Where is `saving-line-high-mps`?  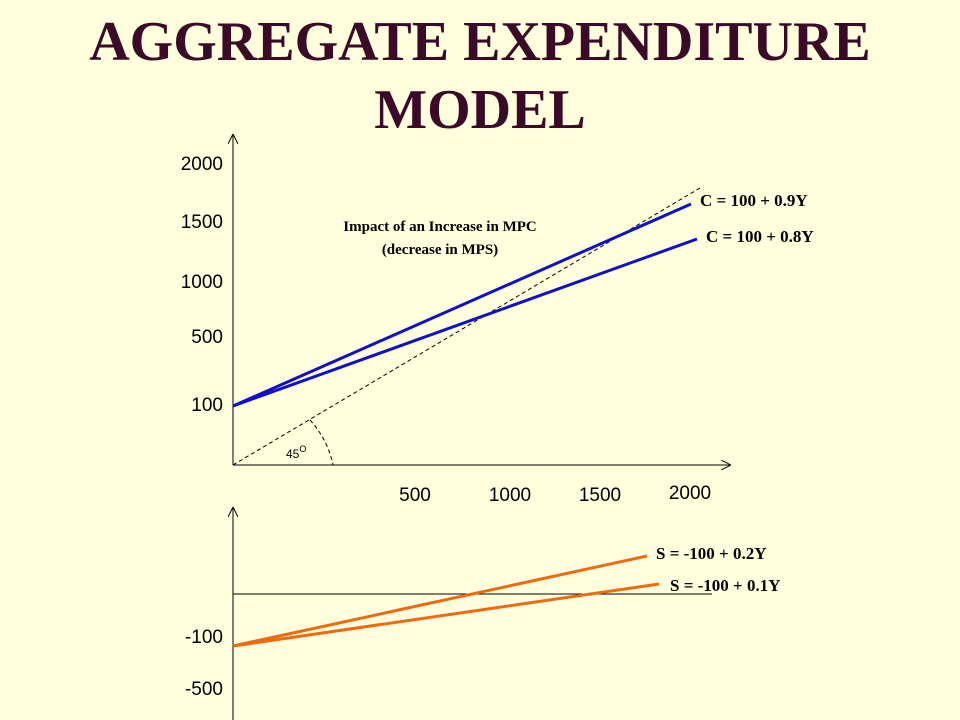
saving-line-high-mps is located at coordinates (440, 601).